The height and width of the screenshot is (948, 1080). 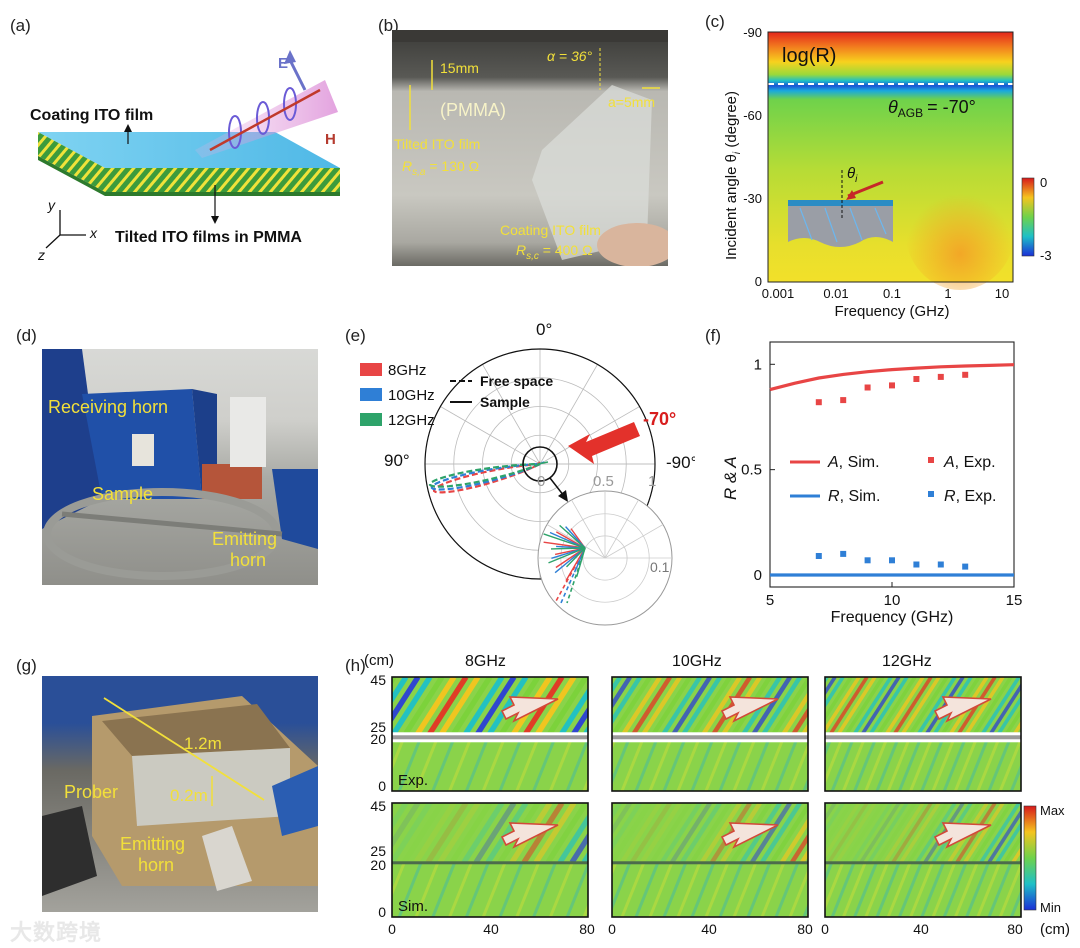 I want to click on h-y-unit: (cm), so click(x=379, y=660).